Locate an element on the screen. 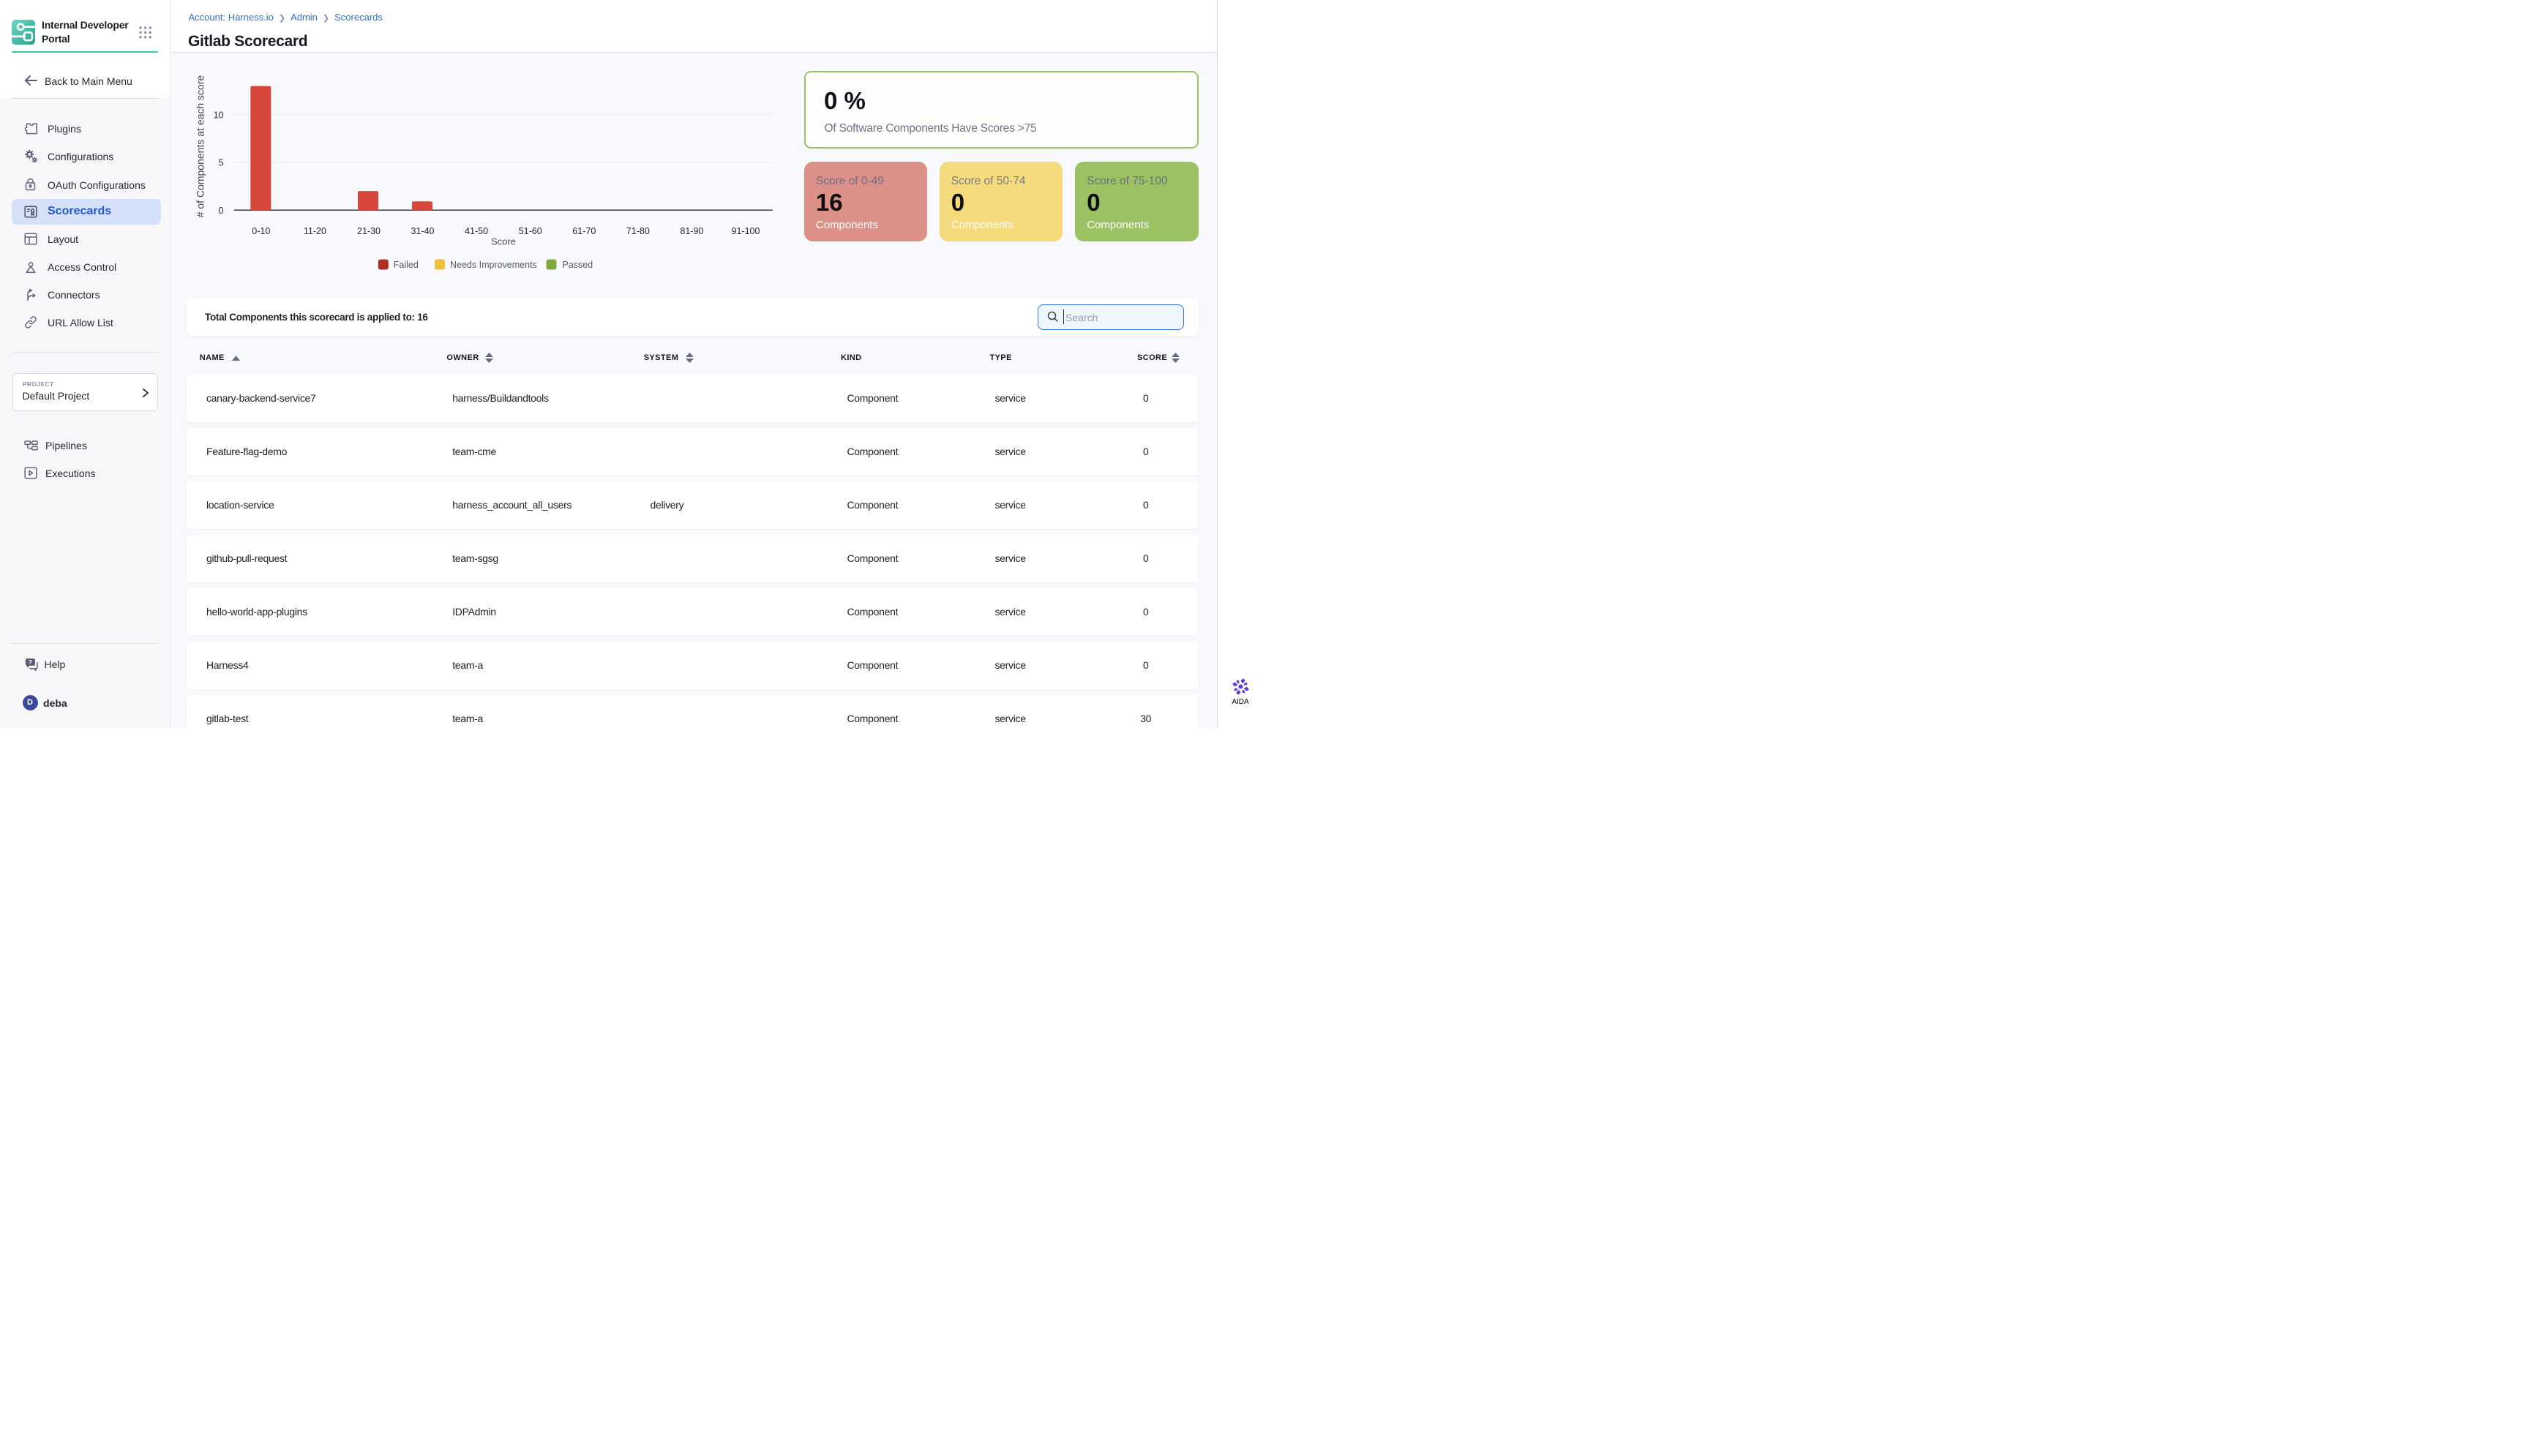 The image size is (2529, 1456). svg-text: 31-40 is located at coordinates (423, 231).